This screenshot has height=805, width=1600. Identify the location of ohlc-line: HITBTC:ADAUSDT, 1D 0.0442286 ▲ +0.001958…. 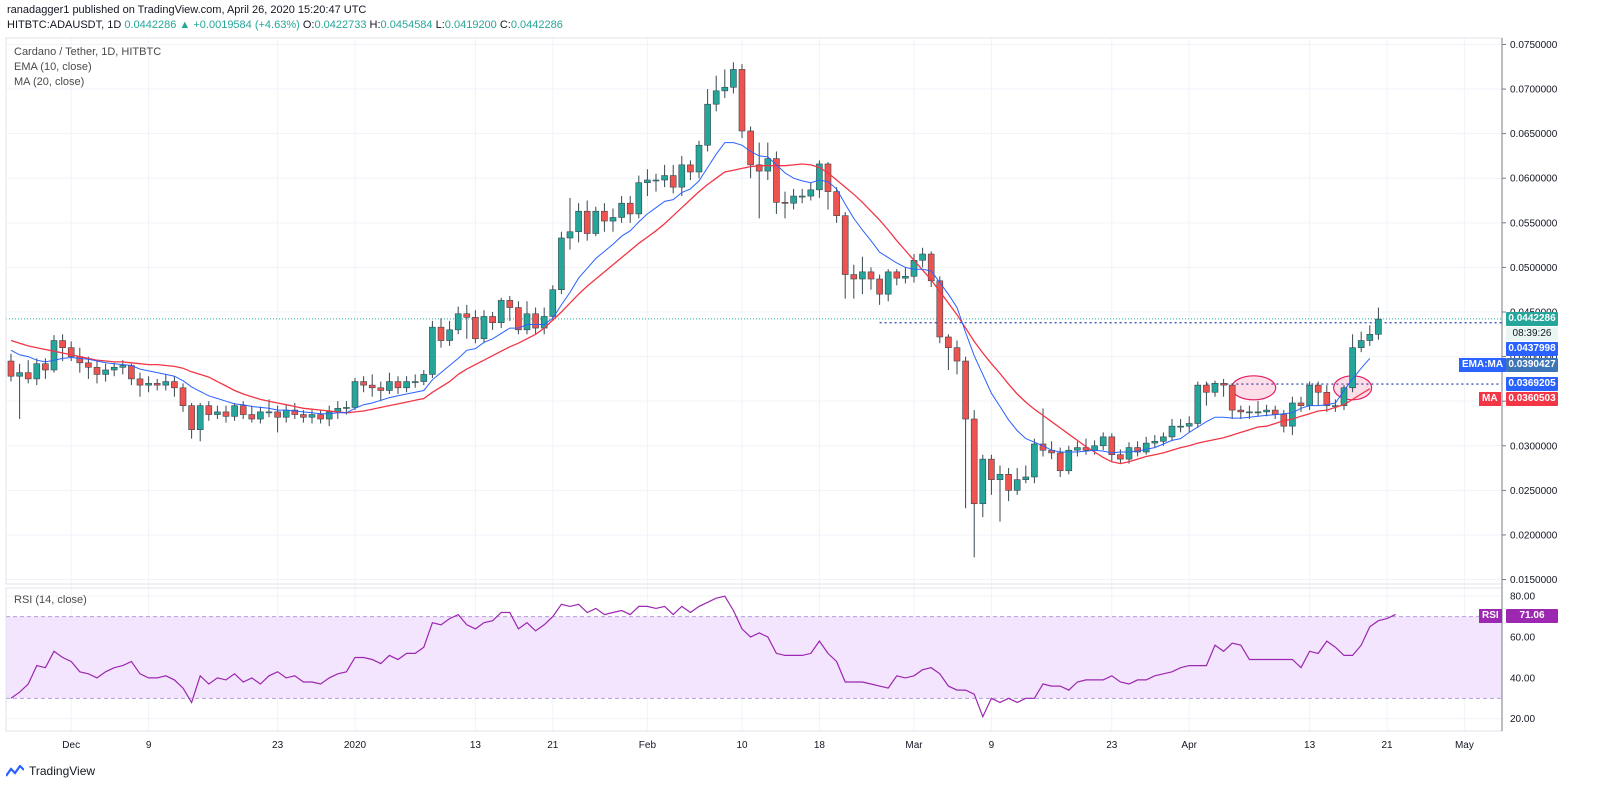
(285, 25).